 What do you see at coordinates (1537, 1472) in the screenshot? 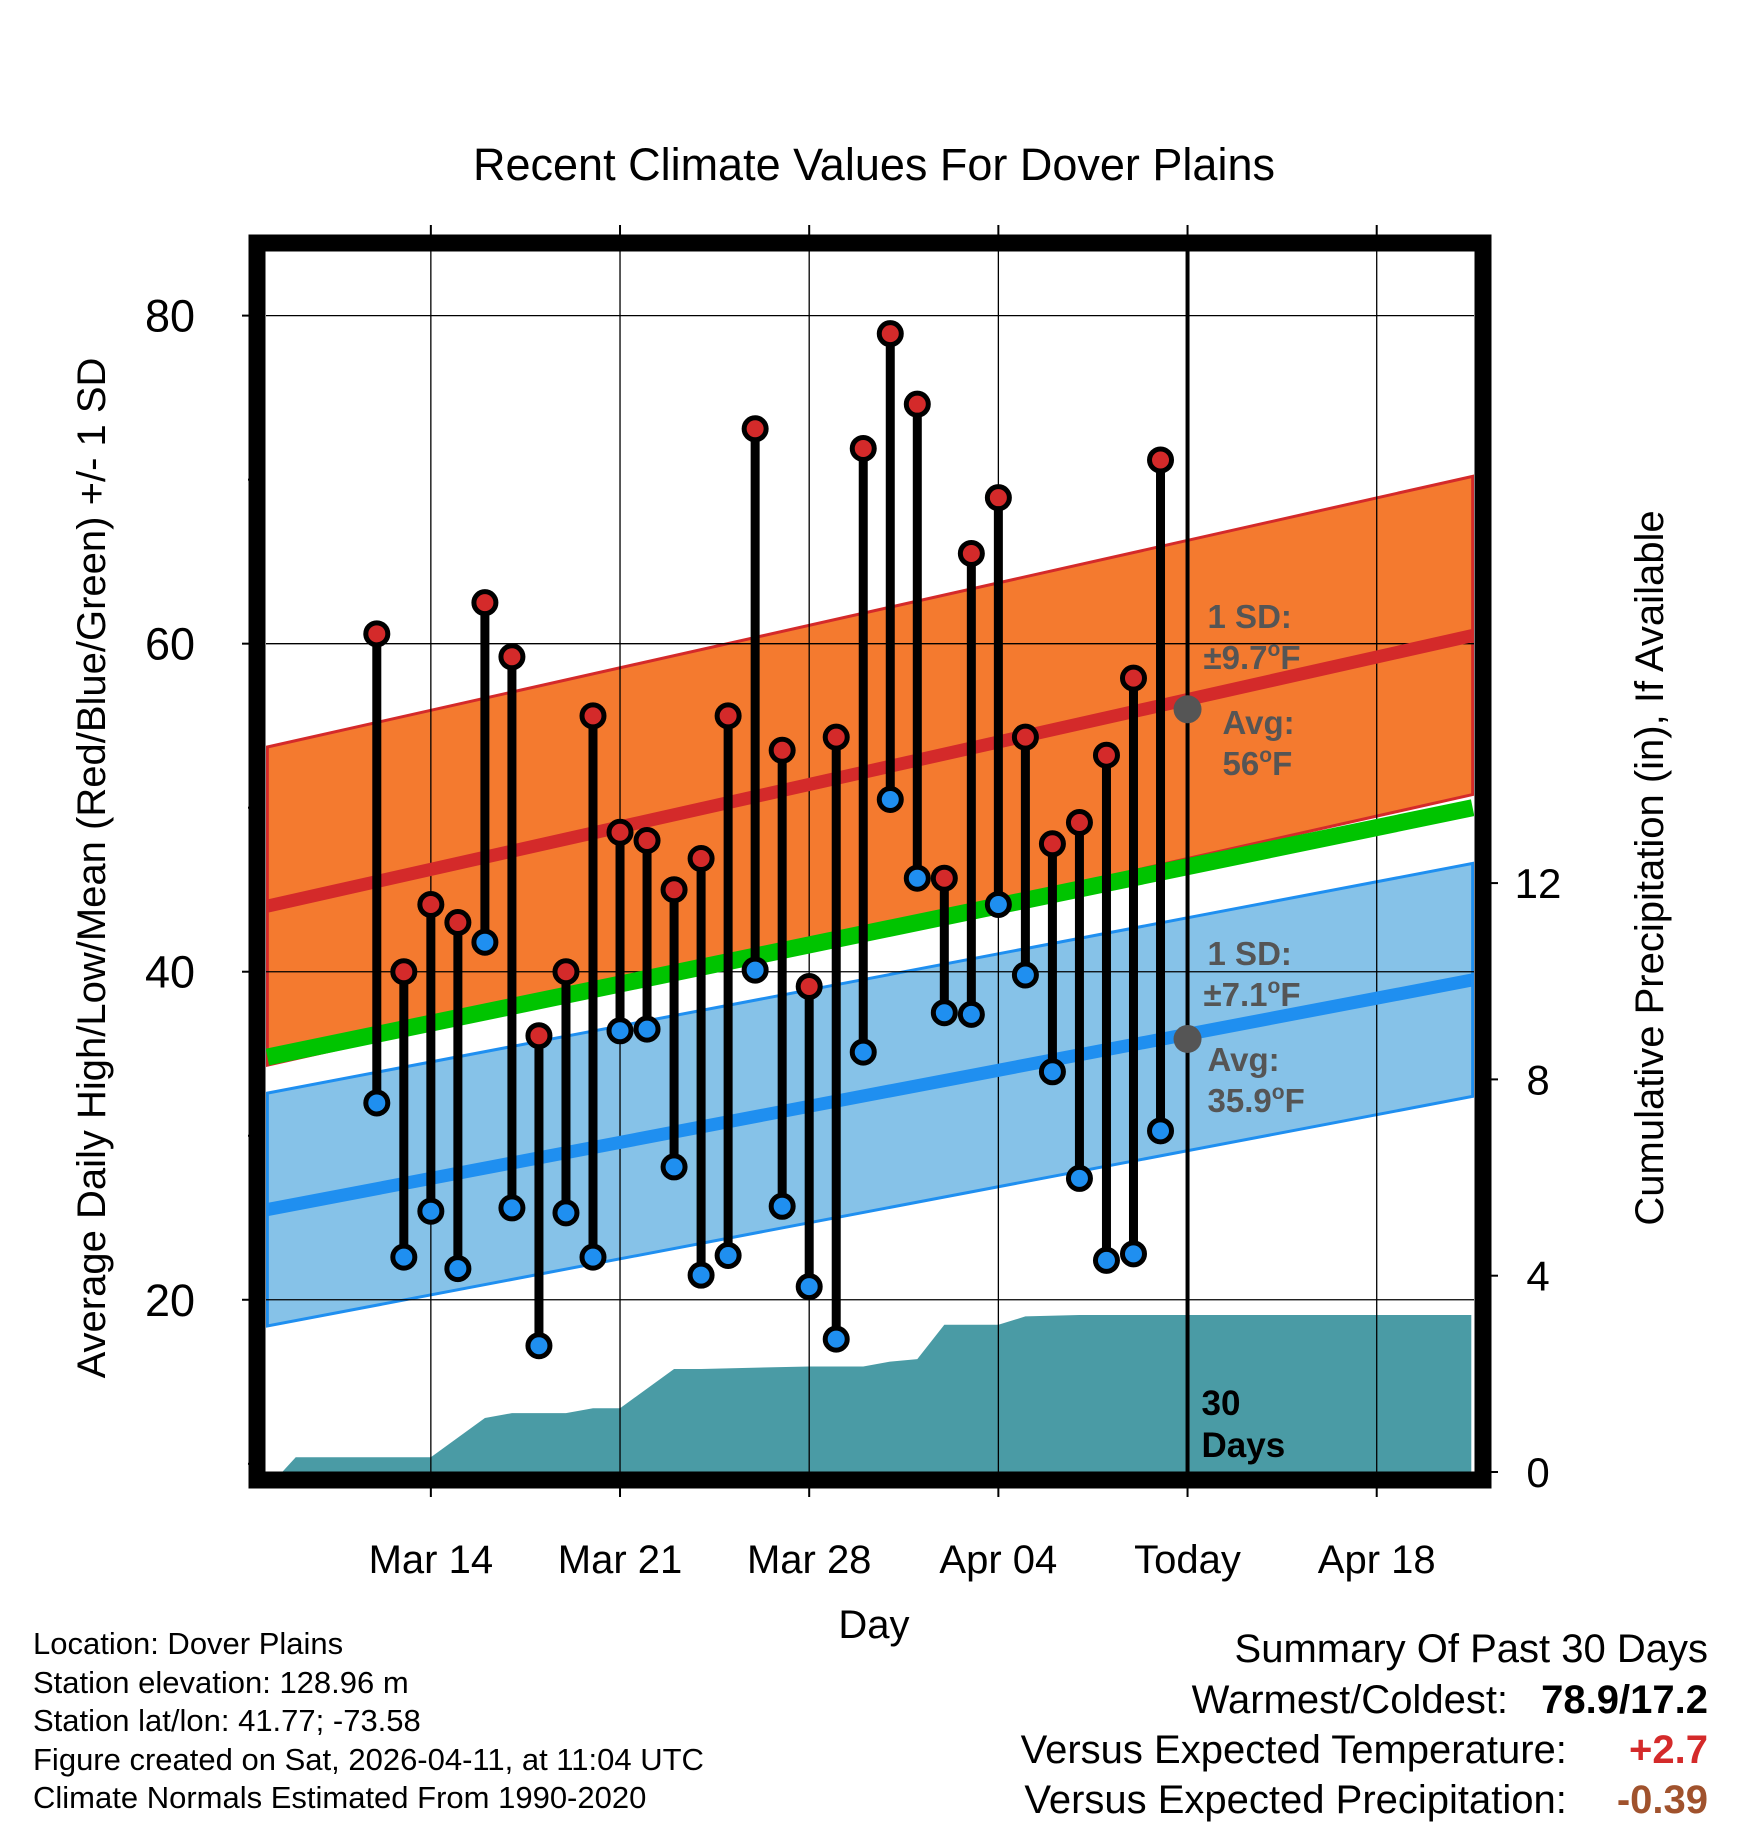
I see `y-right-tick-label: 0` at bounding box center [1537, 1472].